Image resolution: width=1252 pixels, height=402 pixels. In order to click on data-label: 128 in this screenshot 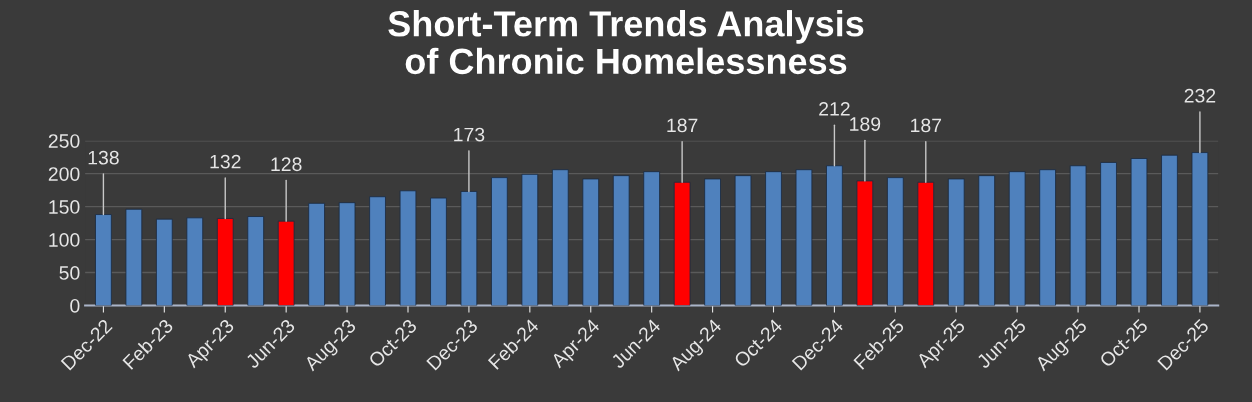, I will do `click(286, 164)`.